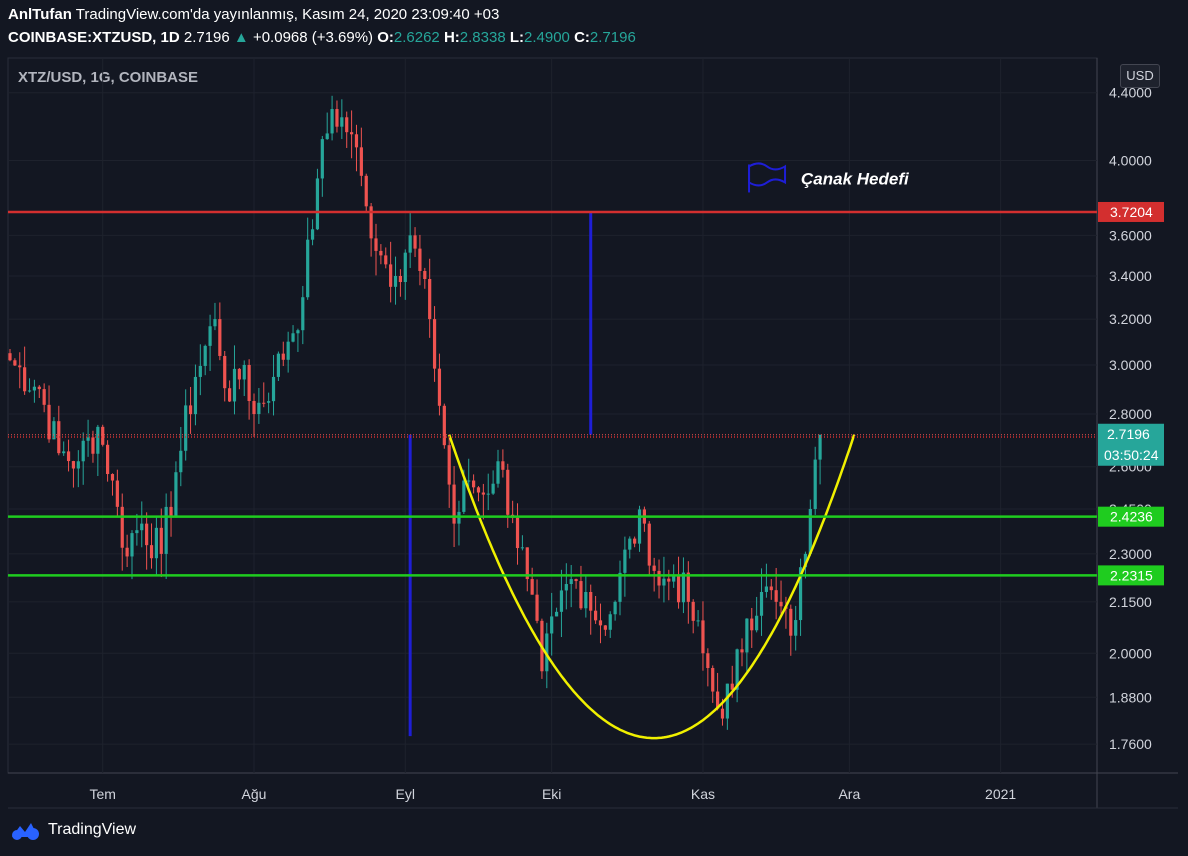  What do you see at coordinates (1130, 93) in the screenshot?
I see `y-tick-label: 4.4000` at bounding box center [1130, 93].